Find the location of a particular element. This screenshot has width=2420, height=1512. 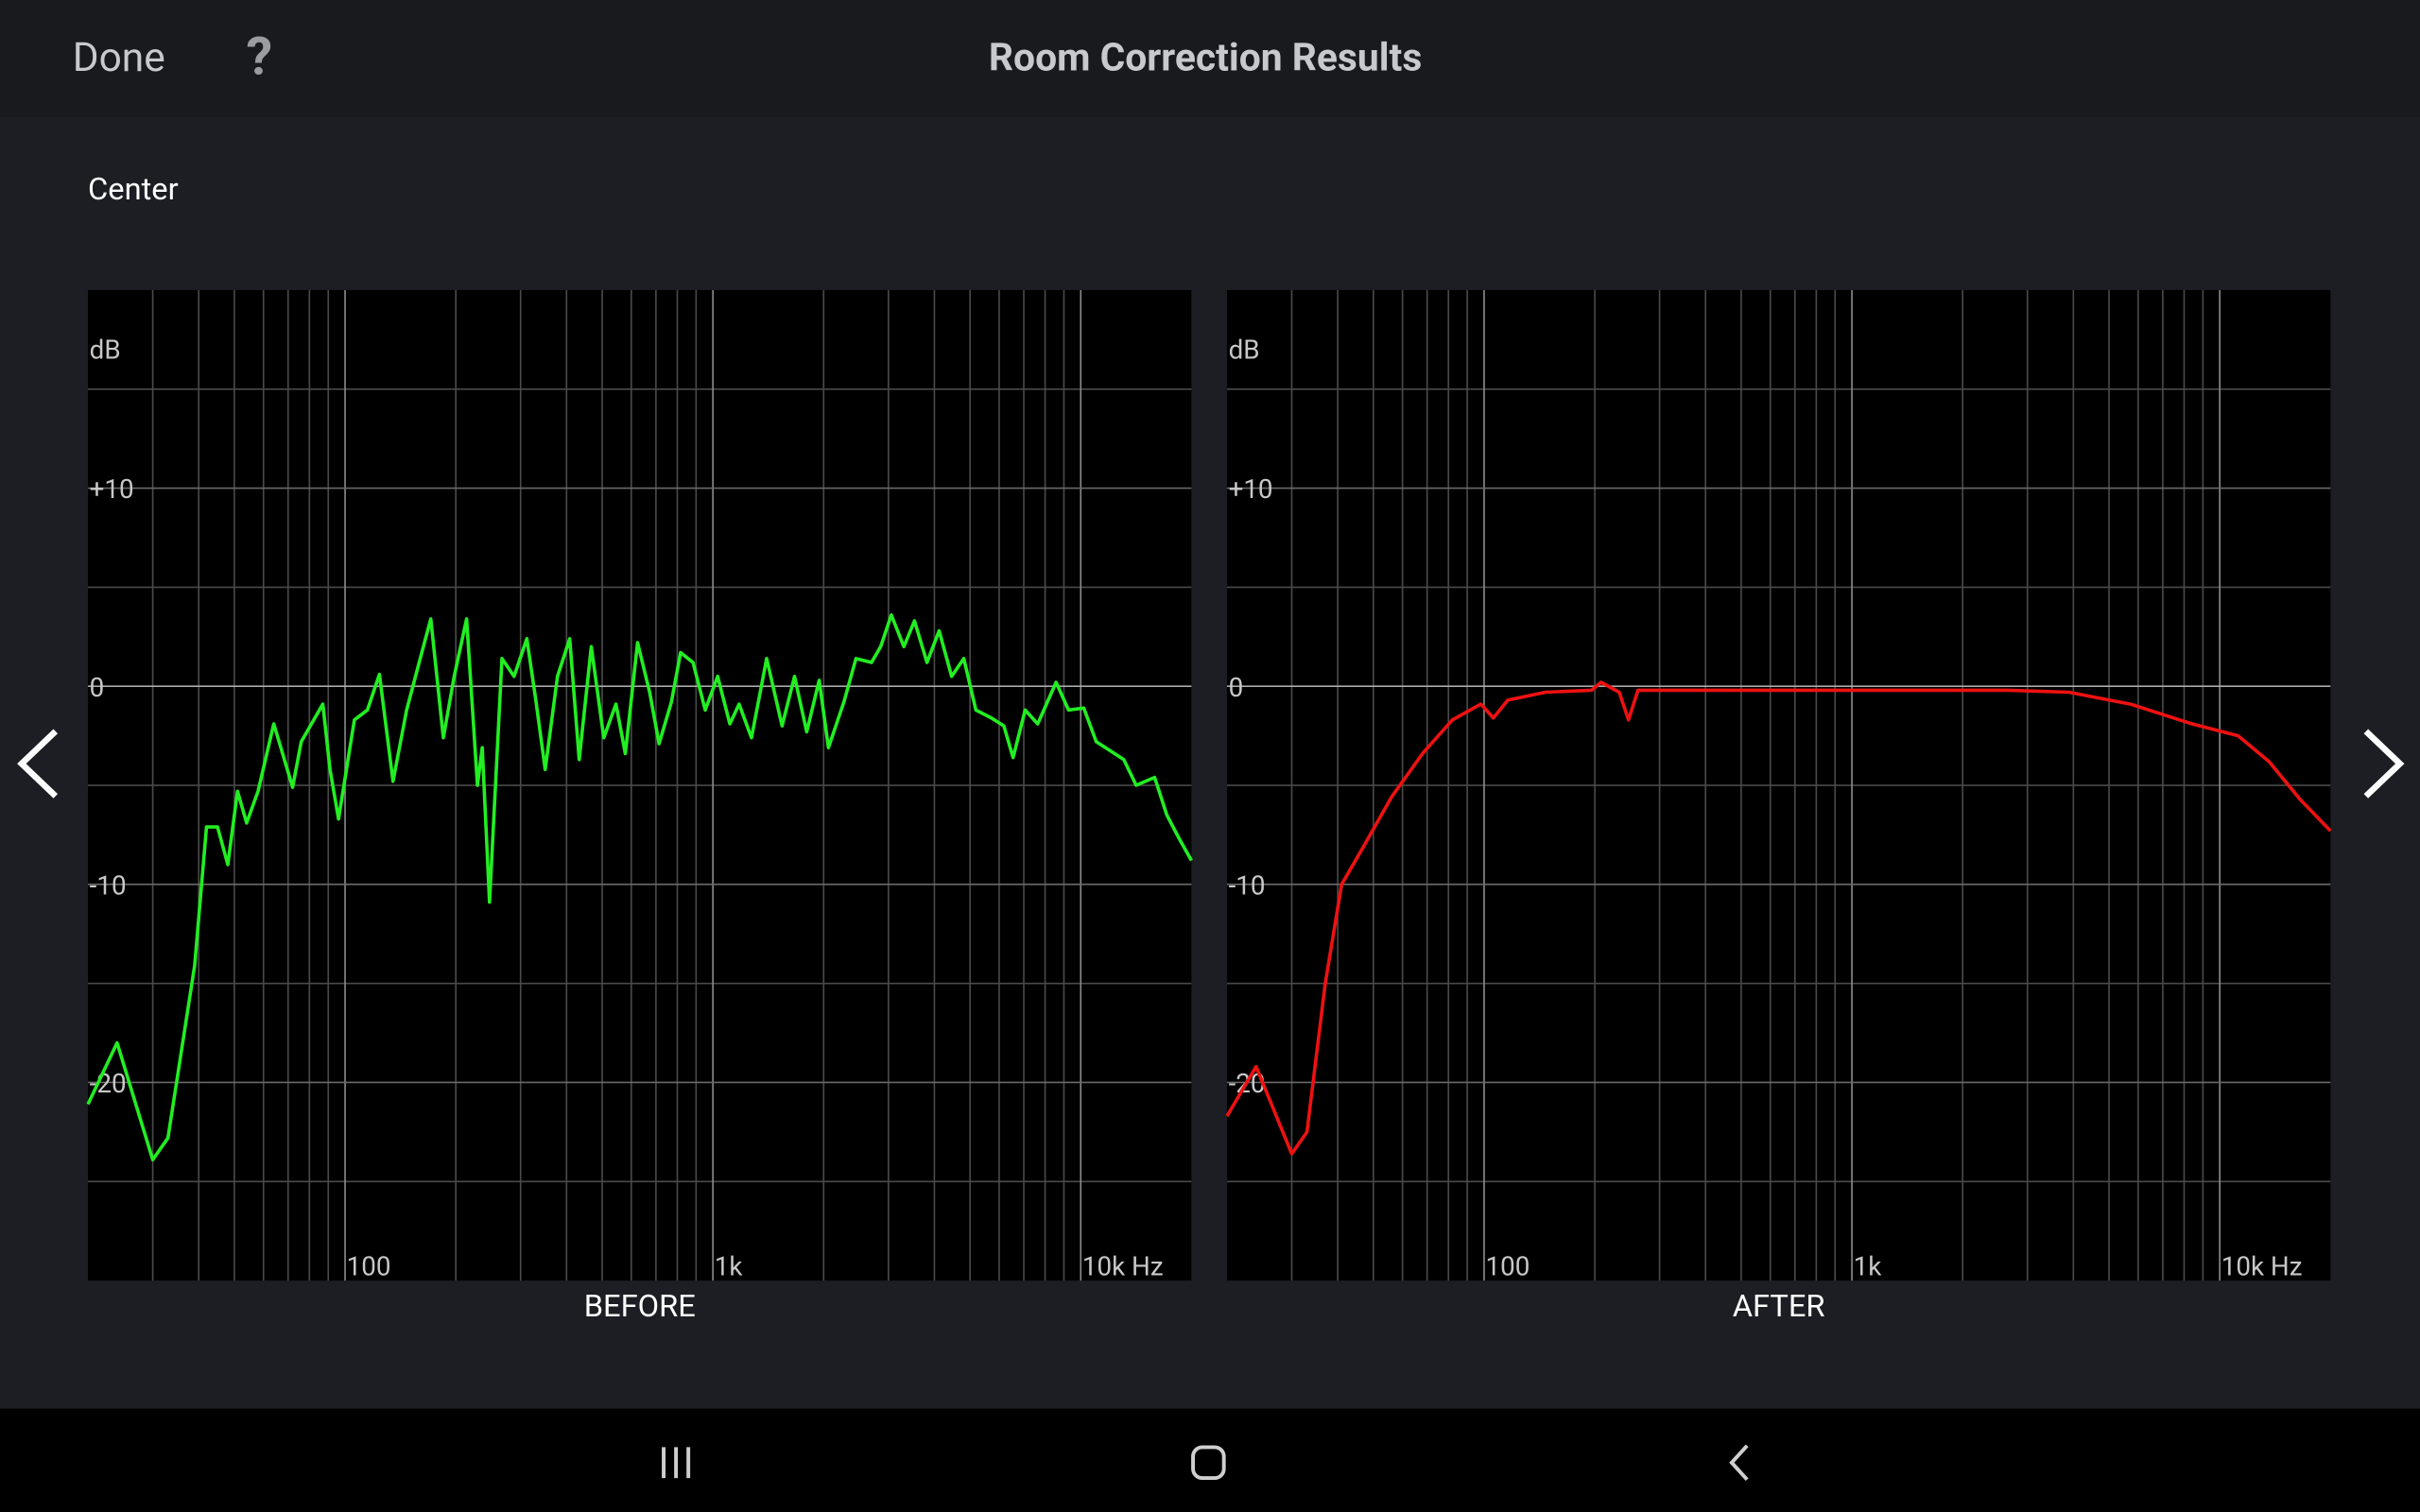

done-button: Done is located at coordinates (119, 58).